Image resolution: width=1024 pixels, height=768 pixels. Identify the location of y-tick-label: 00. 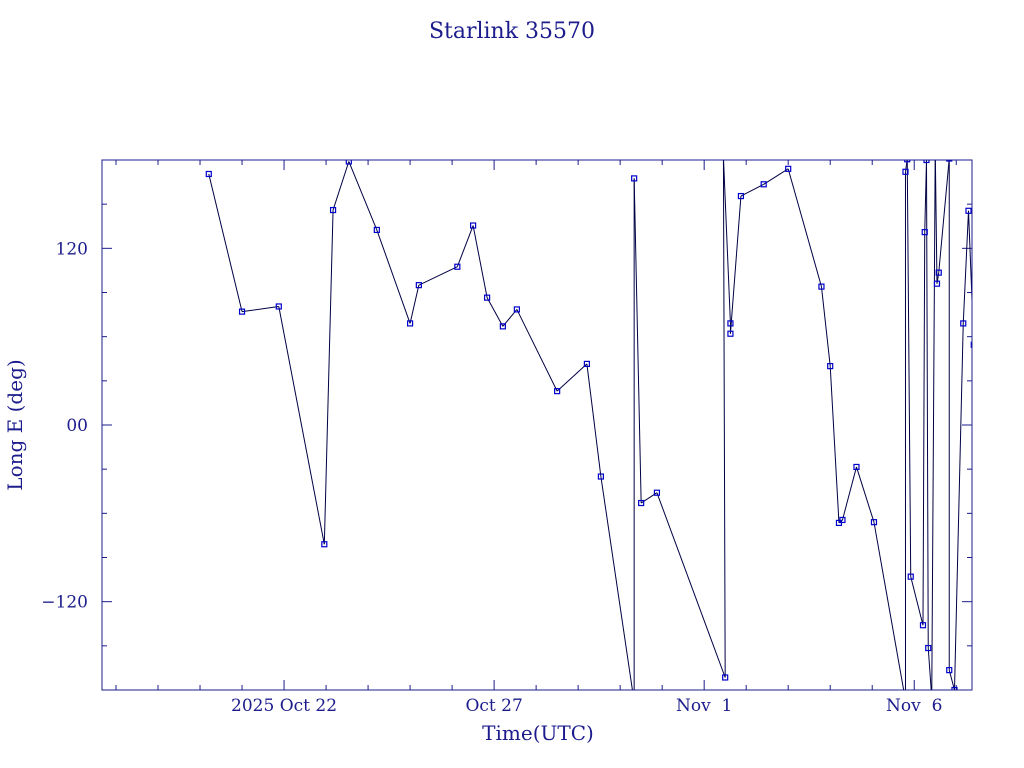
(77, 426).